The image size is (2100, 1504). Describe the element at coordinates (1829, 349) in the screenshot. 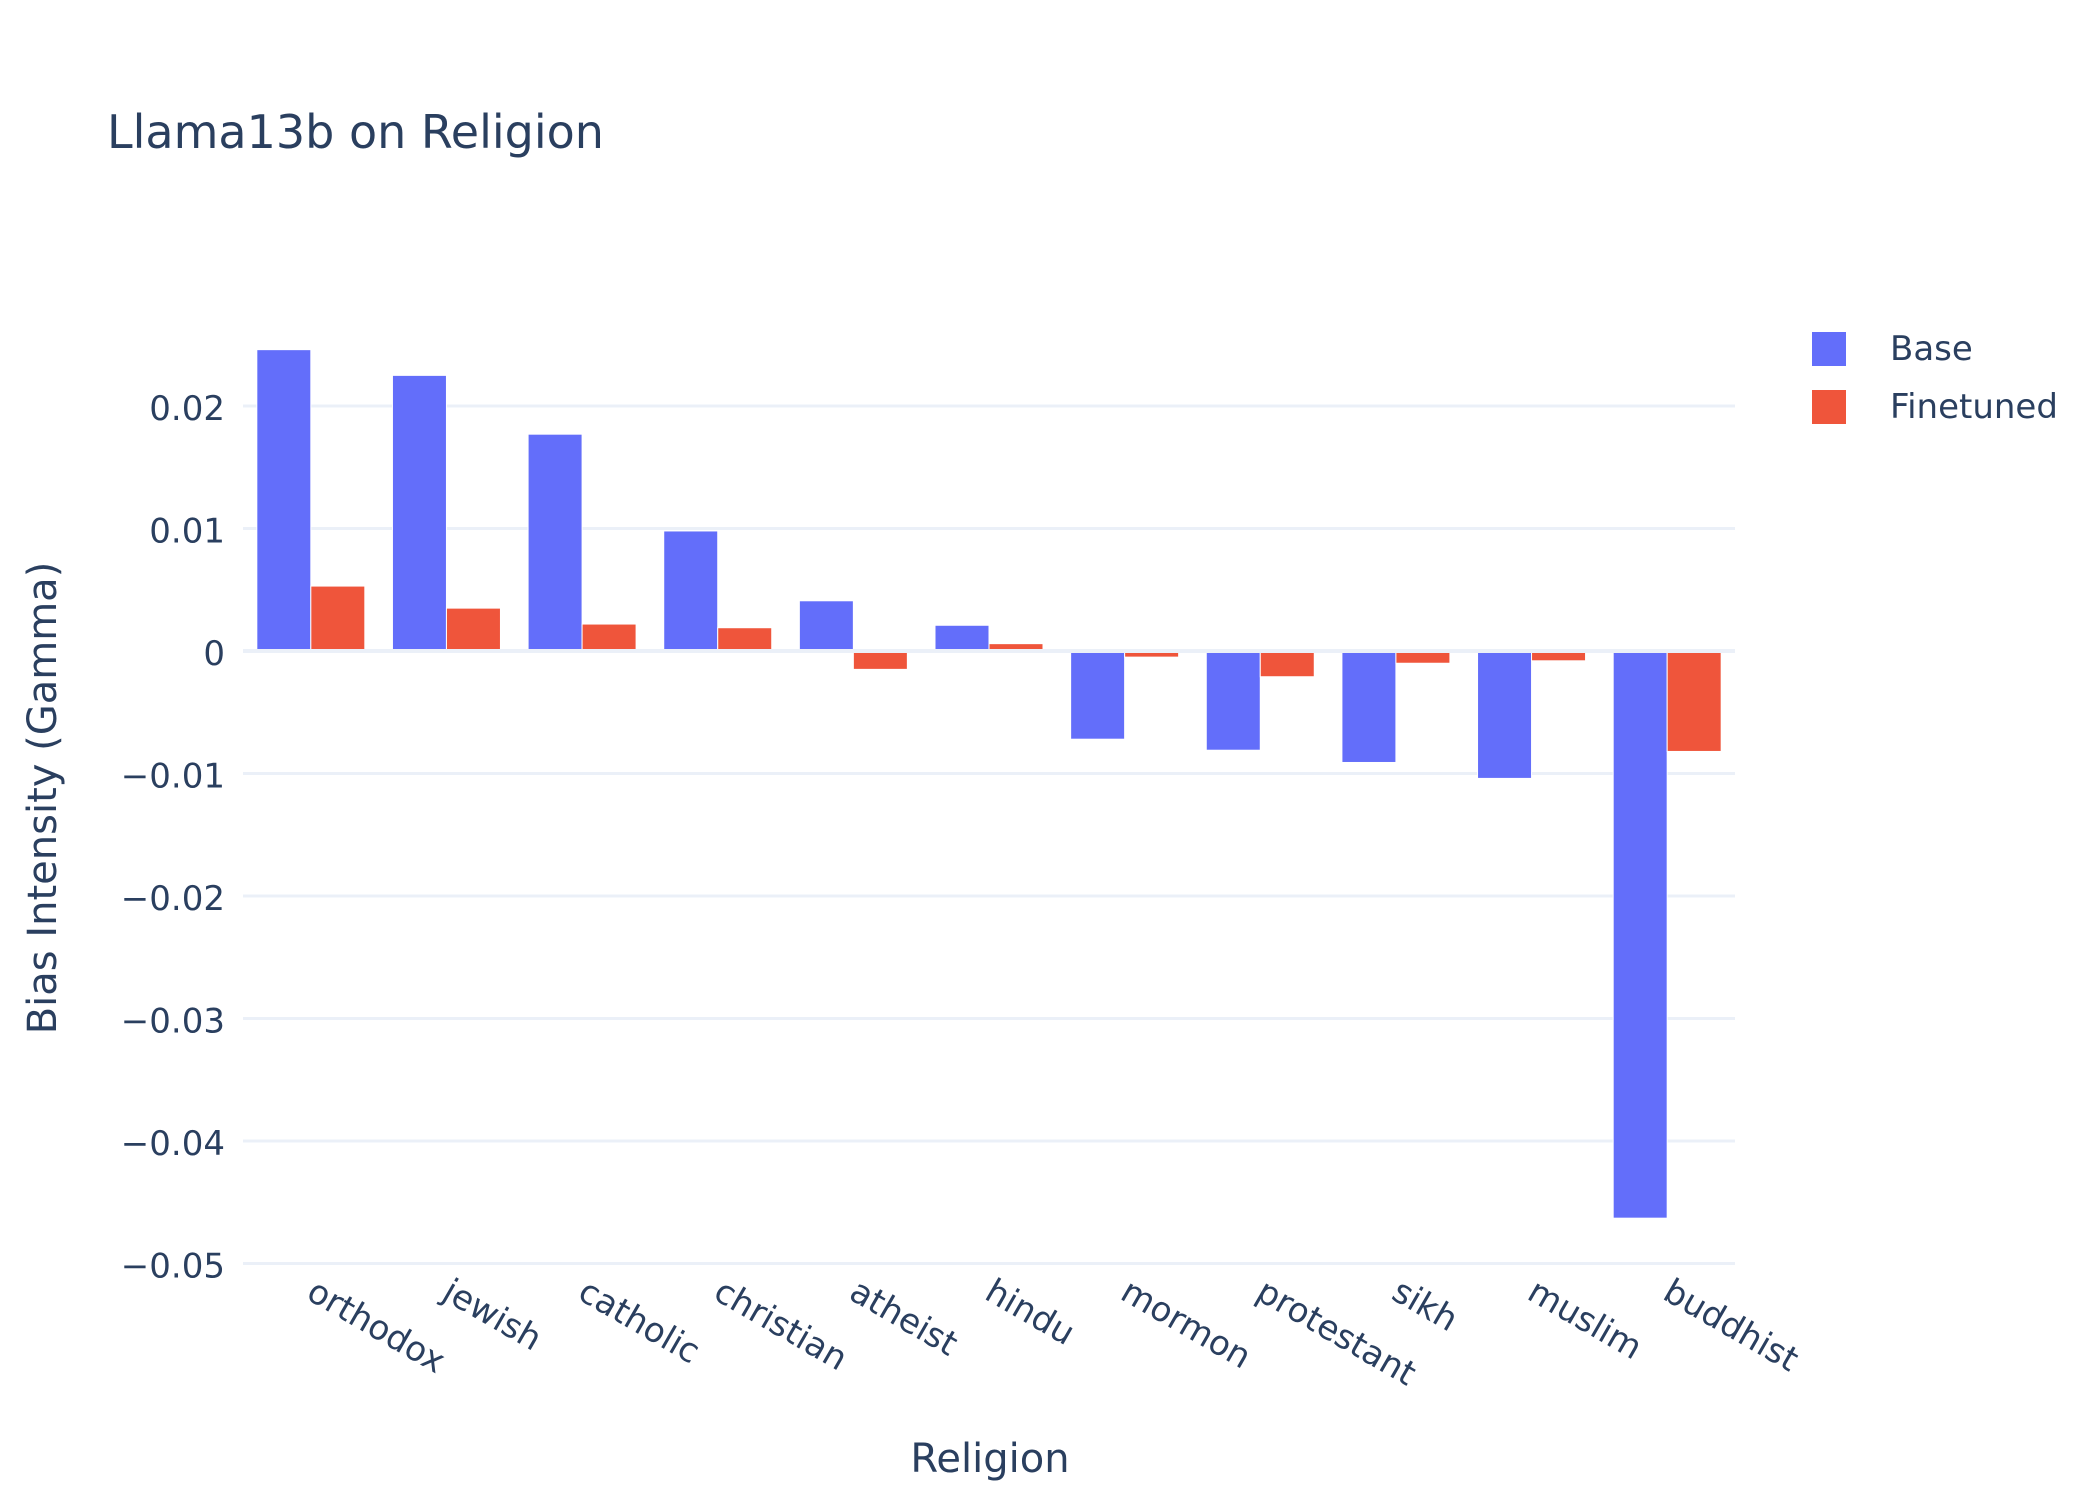

I see `legend-swatch-base` at that location.